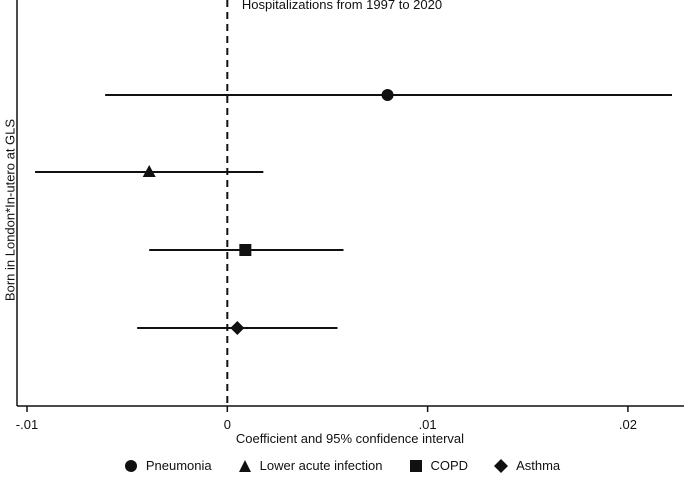 Image resolution: width=684 pixels, height=478 pixels. I want to click on legend-label: Pneumonia, so click(178, 465).